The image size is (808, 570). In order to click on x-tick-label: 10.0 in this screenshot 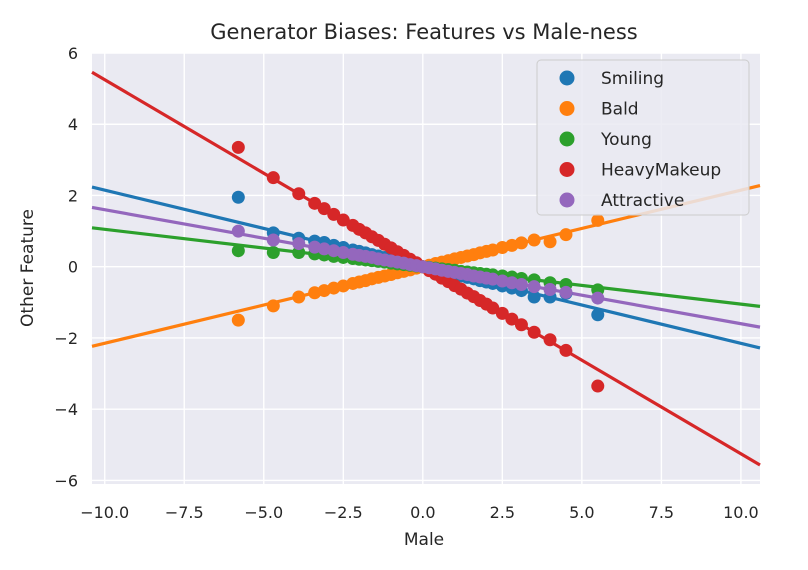, I will do `click(741, 512)`.